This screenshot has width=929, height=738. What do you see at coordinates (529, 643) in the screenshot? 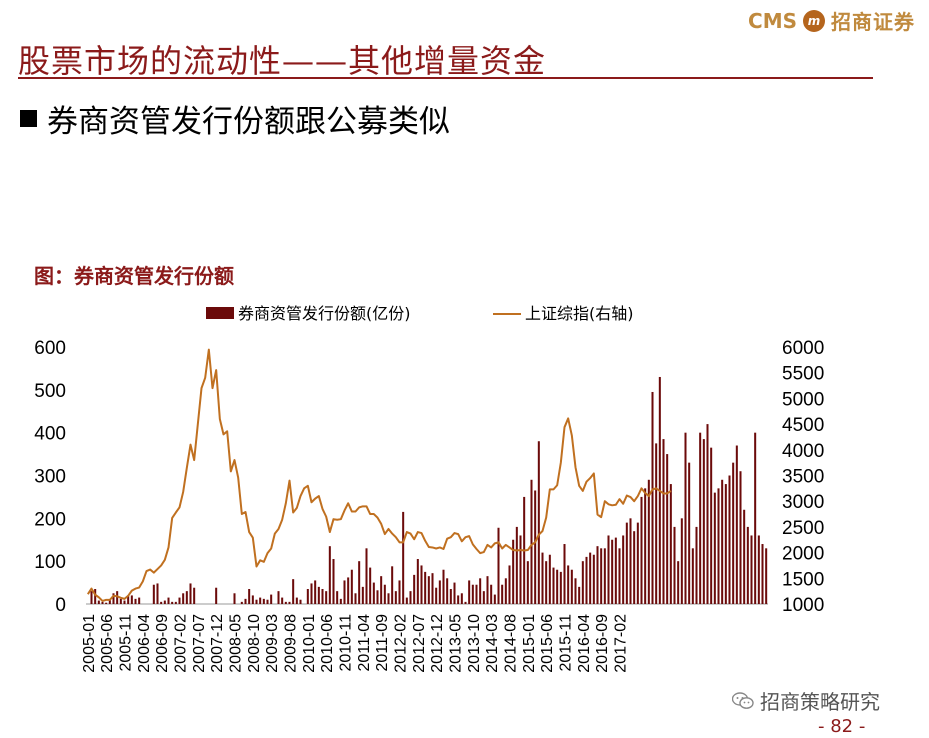
I see `x-tick-label: 2015-01` at bounding box center [529, 643].